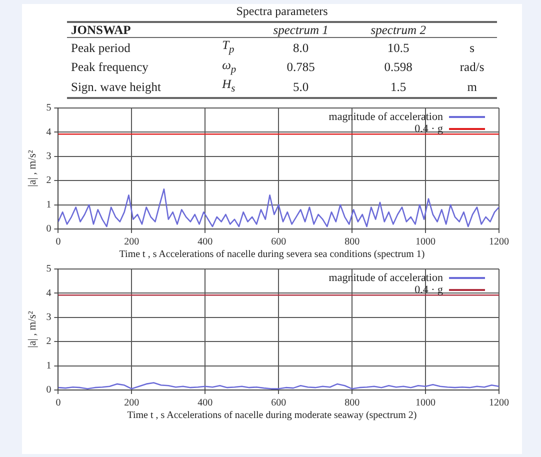 This screenshot has width=541, height=457. Describe the element at coordinates (282, 11) in the screenshot. I see `text: Spectra parameters` at that location.